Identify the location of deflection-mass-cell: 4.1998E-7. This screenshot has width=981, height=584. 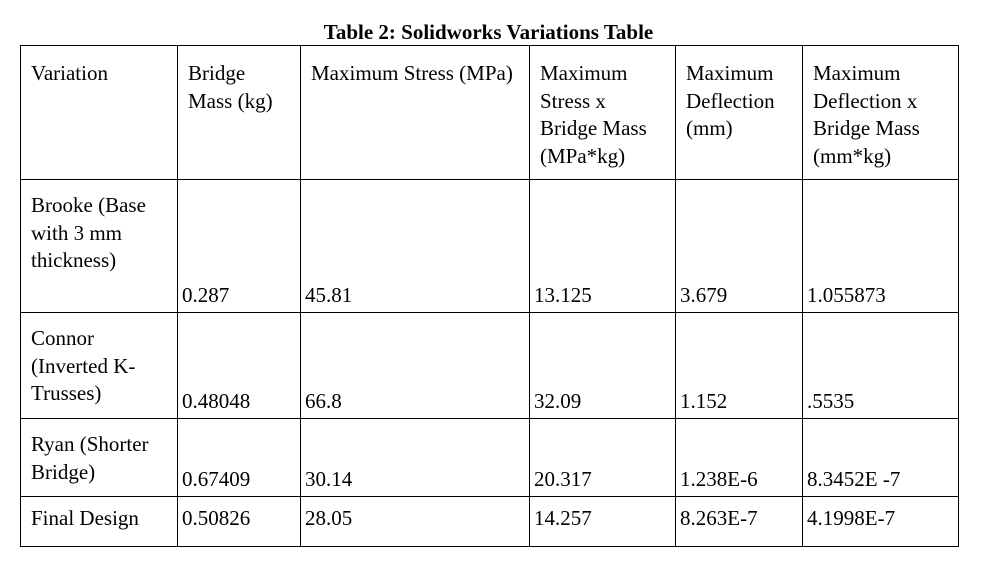
(880, 521).